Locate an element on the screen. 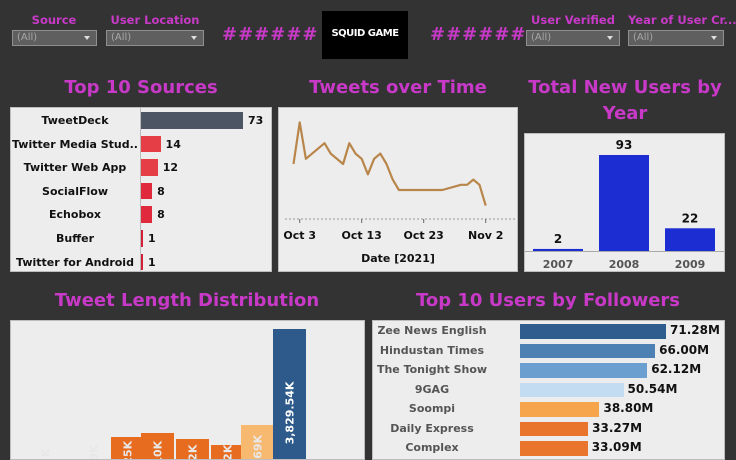  divider-line is located at coordinates (140, 189).